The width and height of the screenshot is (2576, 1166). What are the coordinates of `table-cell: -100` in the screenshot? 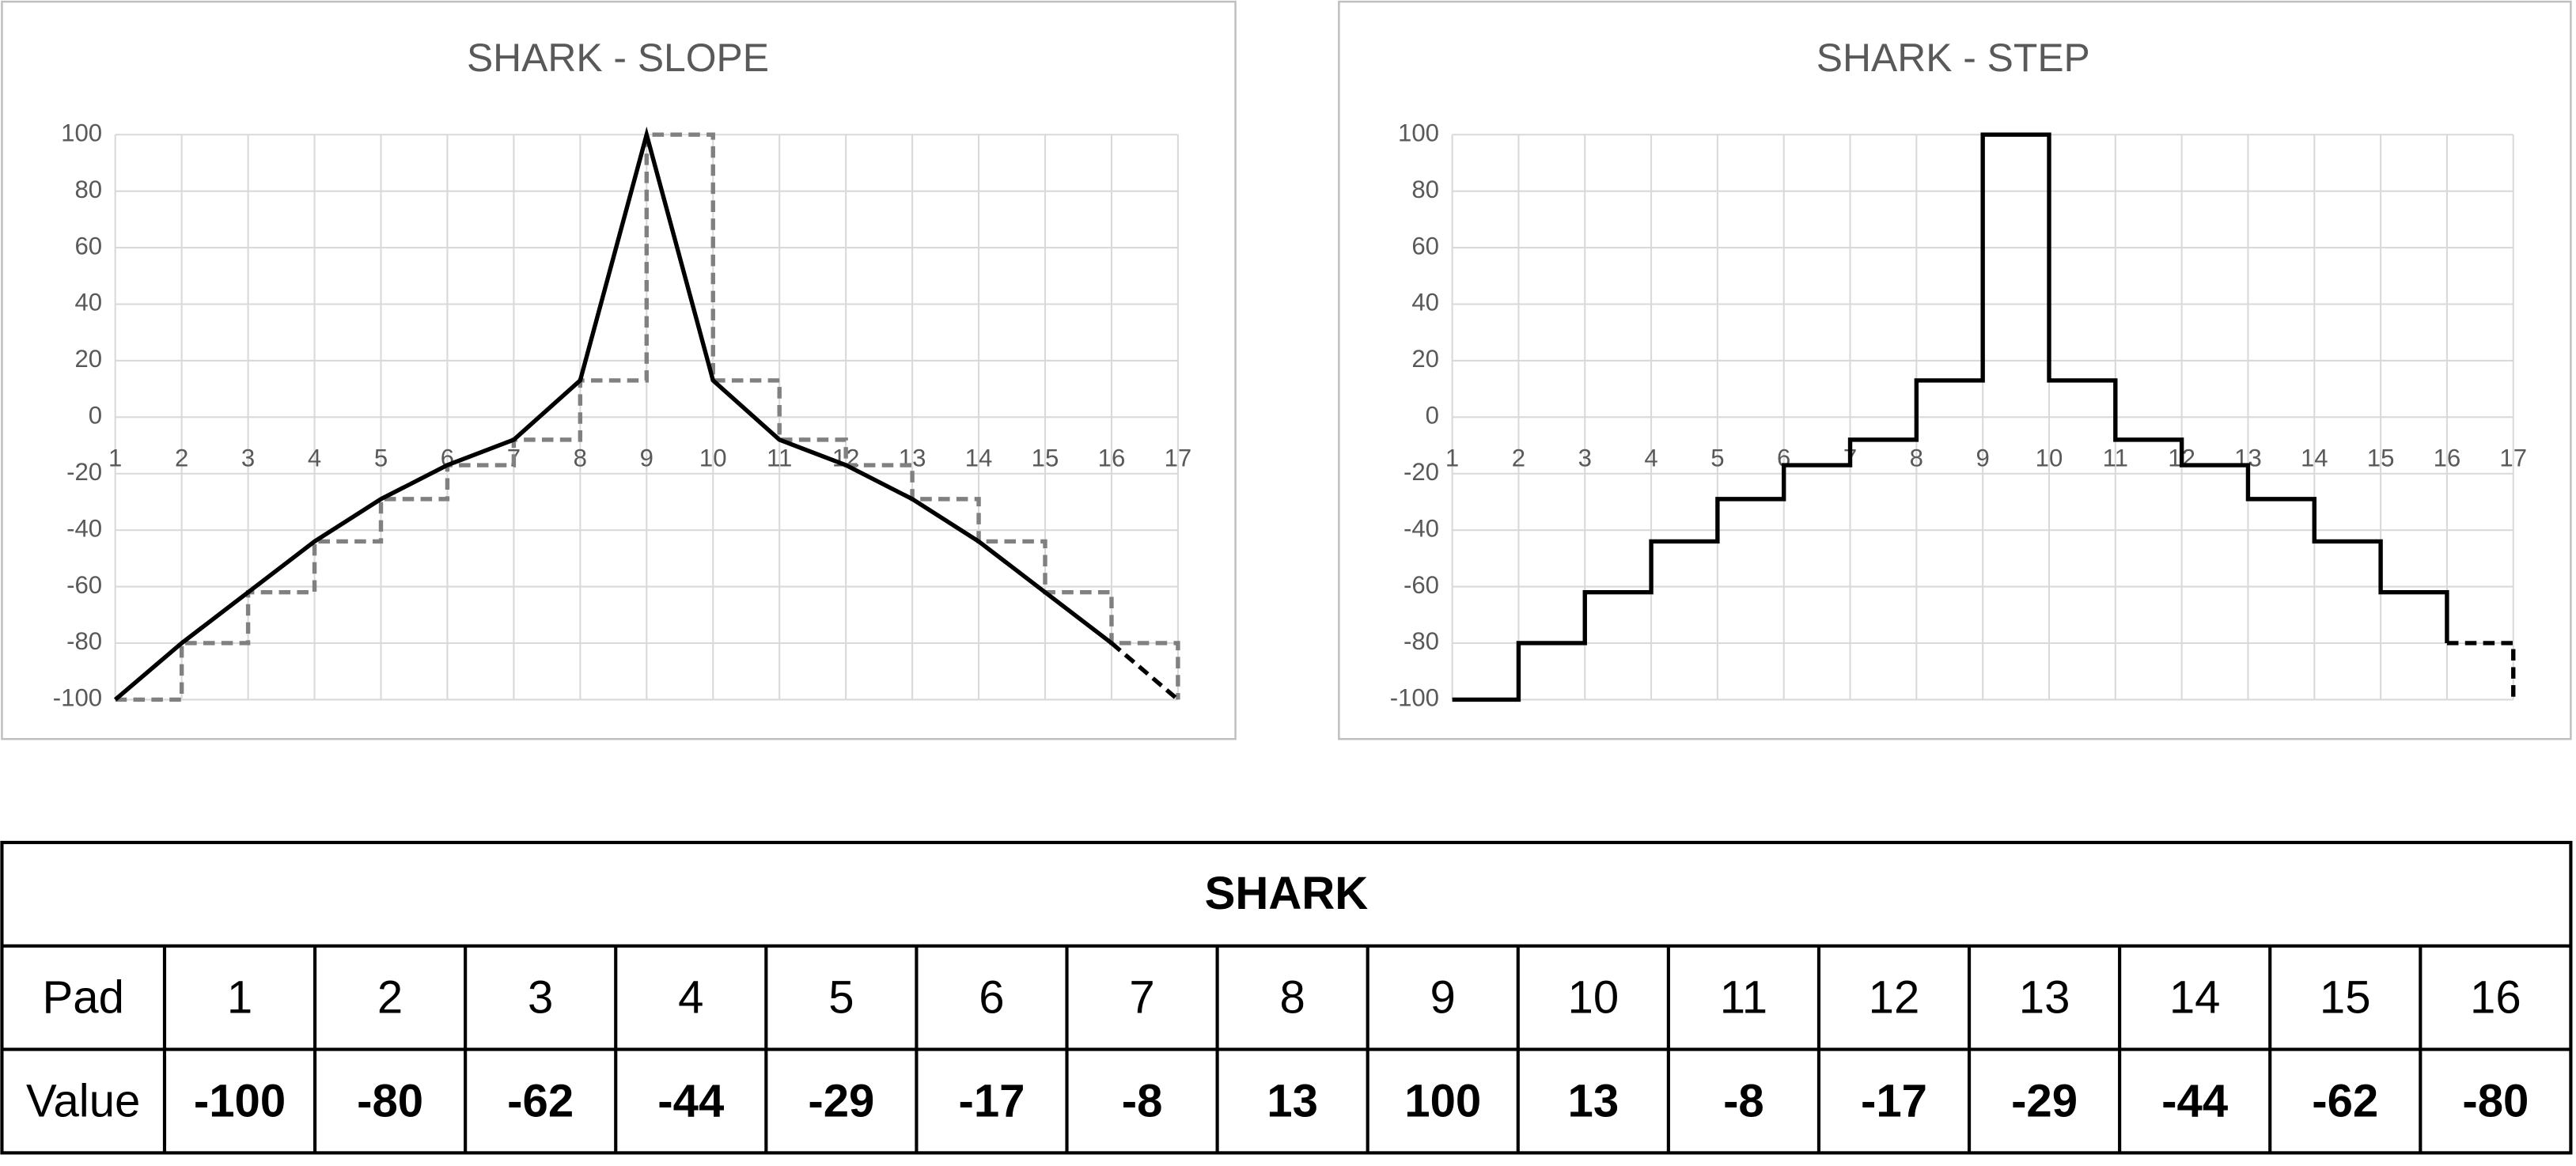 It's located at (240, 1101).